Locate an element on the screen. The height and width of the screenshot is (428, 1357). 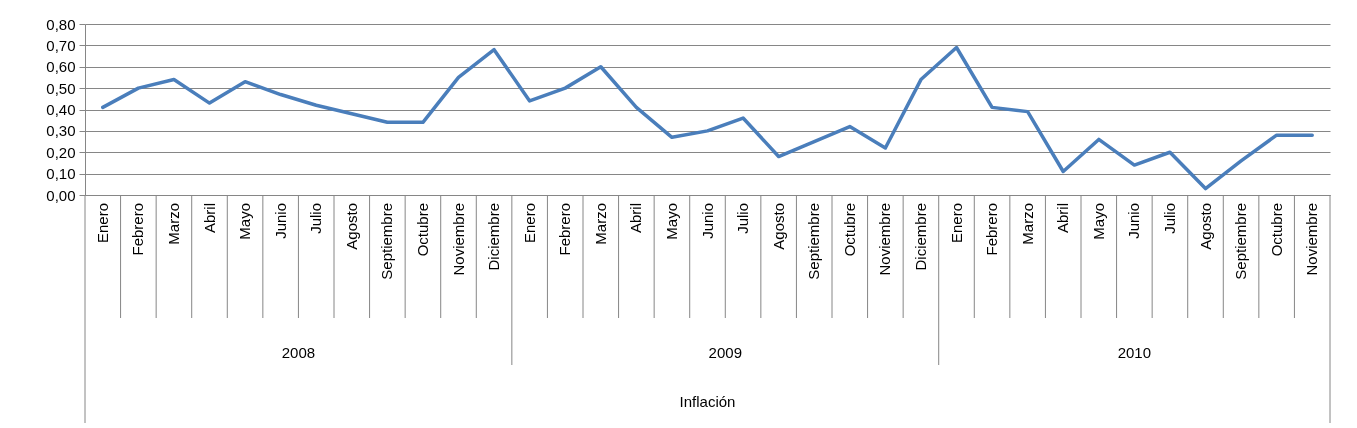
y-tick-label: 0,30 is located at coordinates (61, 131).